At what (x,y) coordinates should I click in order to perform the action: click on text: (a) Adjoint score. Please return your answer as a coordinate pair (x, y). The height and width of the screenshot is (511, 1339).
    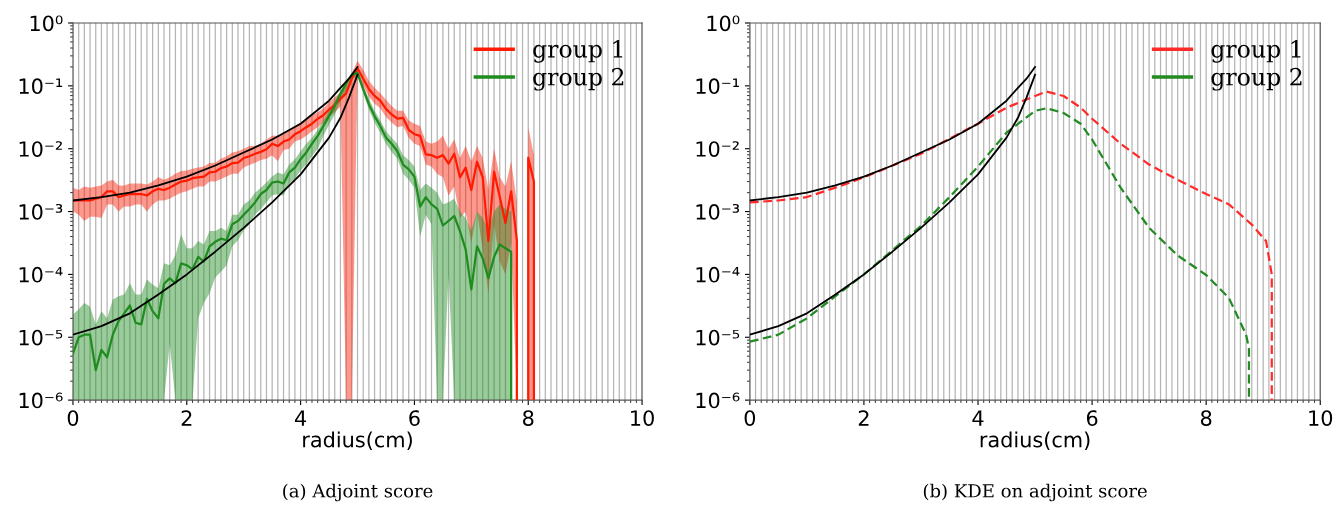
    Looking at the image, I should click on (358, 492).